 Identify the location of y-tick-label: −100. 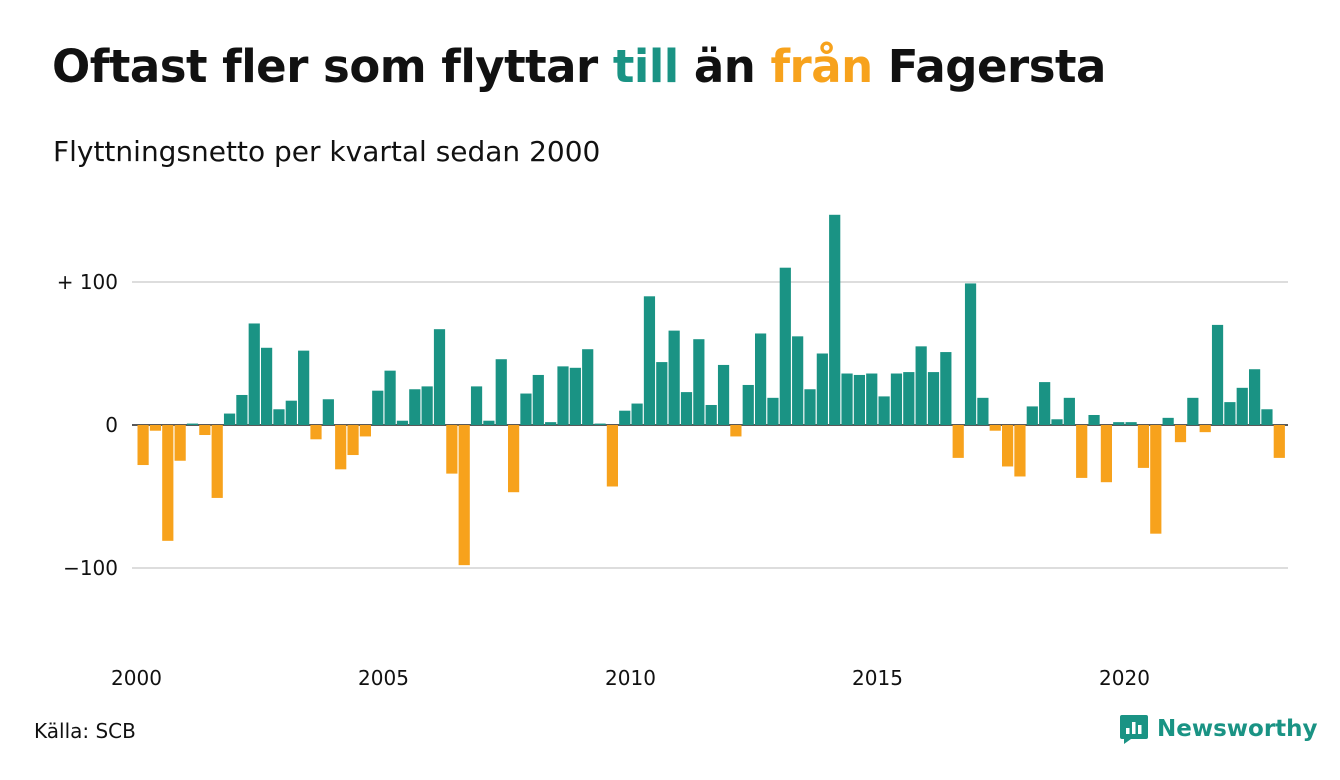
(90, 568).